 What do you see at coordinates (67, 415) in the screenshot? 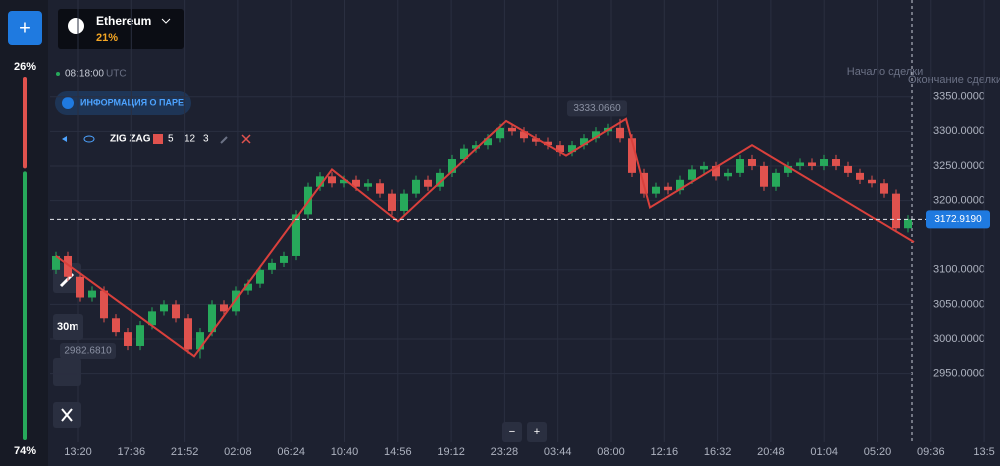
I see `tools-icon` at bounding box center [67, 415].